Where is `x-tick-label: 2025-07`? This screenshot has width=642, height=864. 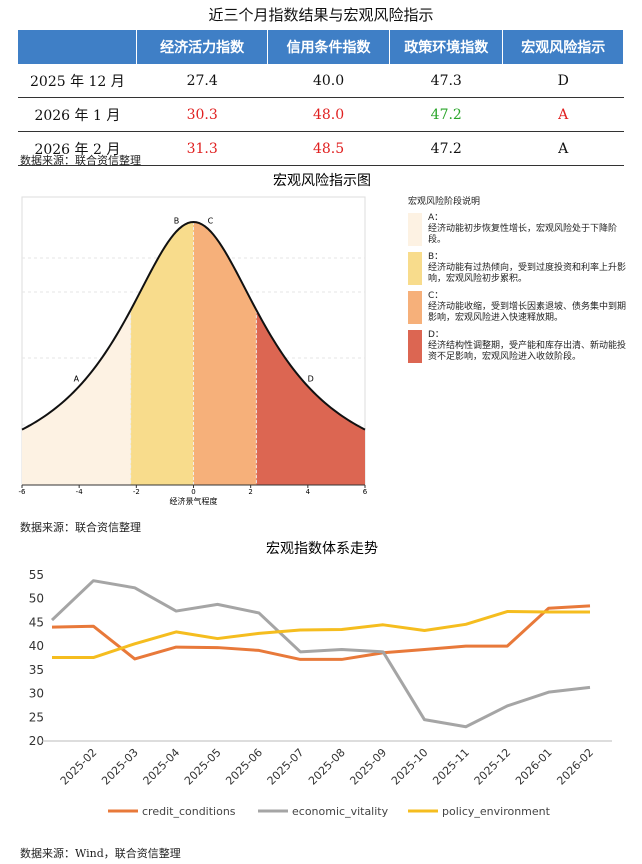
x-tick-label: 2025-07 is located at coordinates (286, 767).